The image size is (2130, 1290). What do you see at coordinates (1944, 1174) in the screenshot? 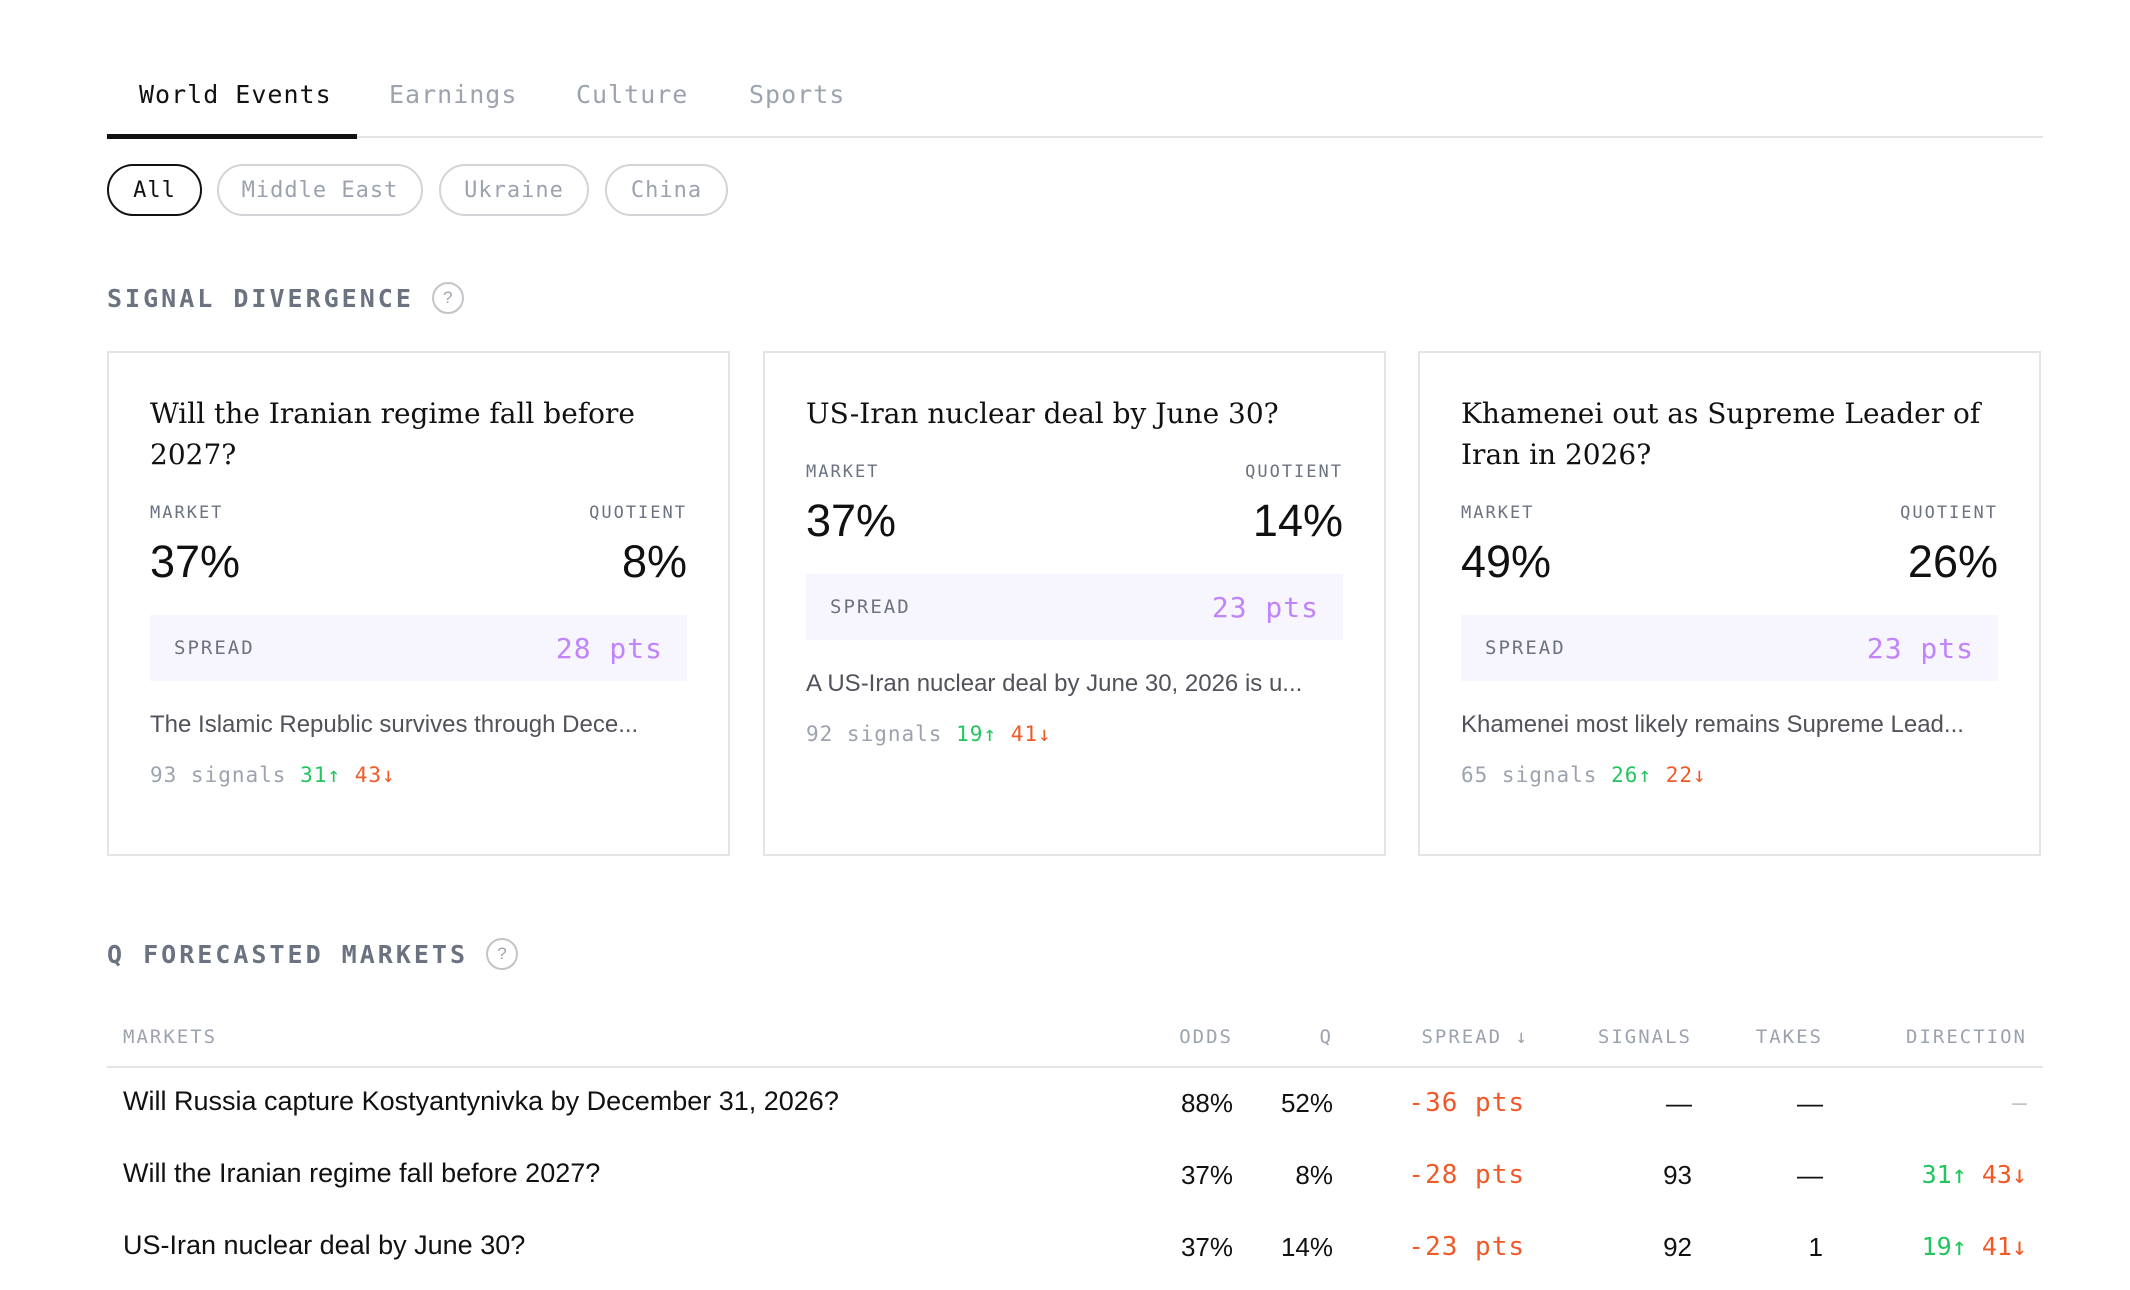
I see `direction-up: 31↑` at bounding box center [1944, 1174].